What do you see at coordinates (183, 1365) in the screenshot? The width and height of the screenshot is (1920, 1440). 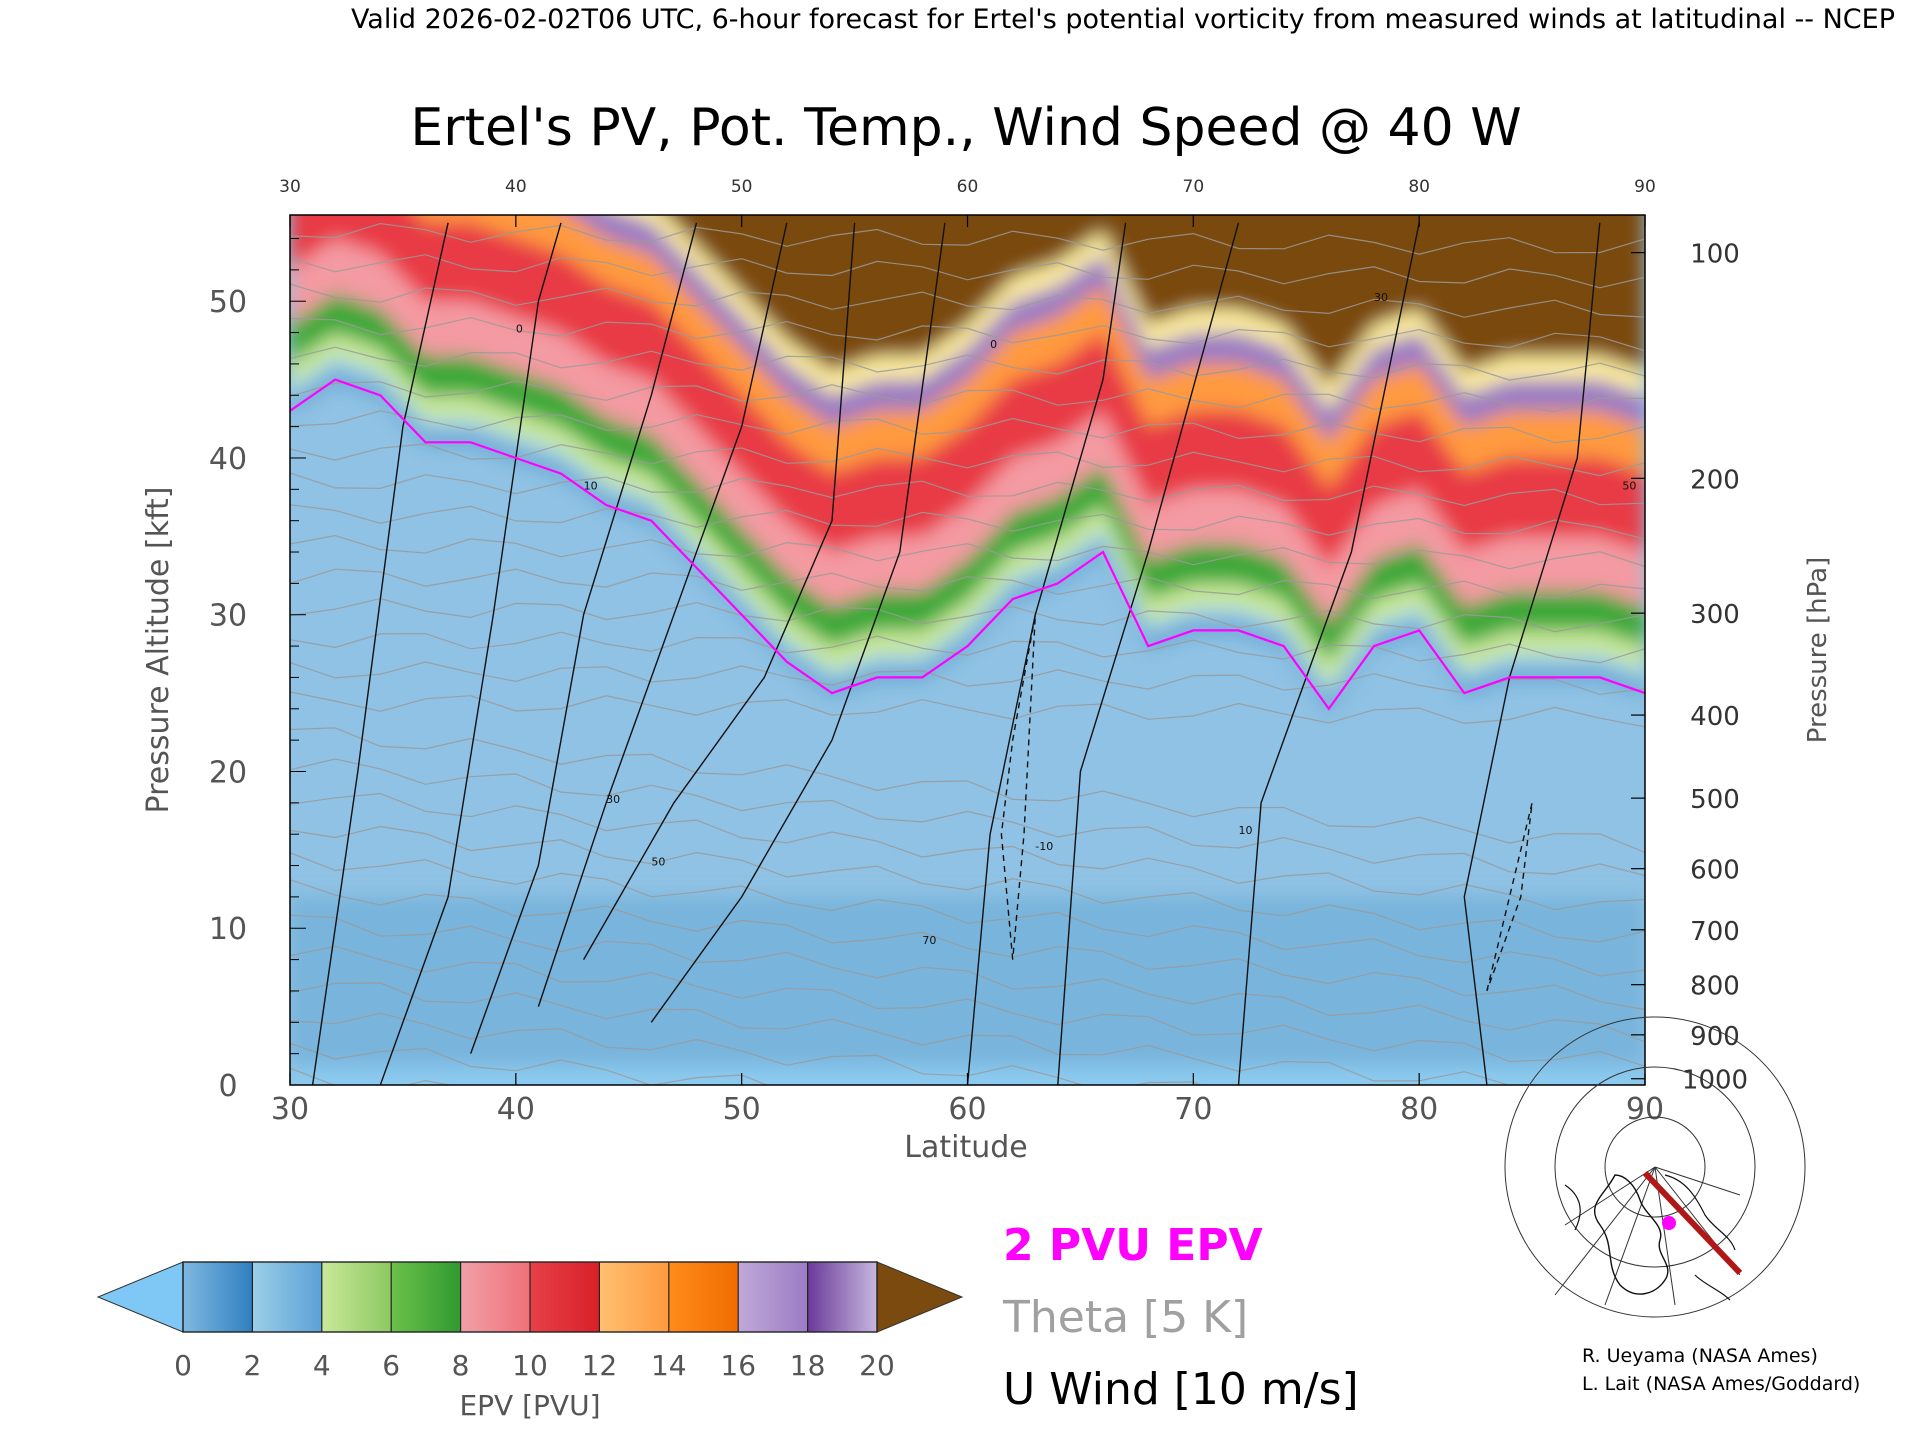 I see `colorbar-tick-label: 0` at bounding box center [183, 1365].